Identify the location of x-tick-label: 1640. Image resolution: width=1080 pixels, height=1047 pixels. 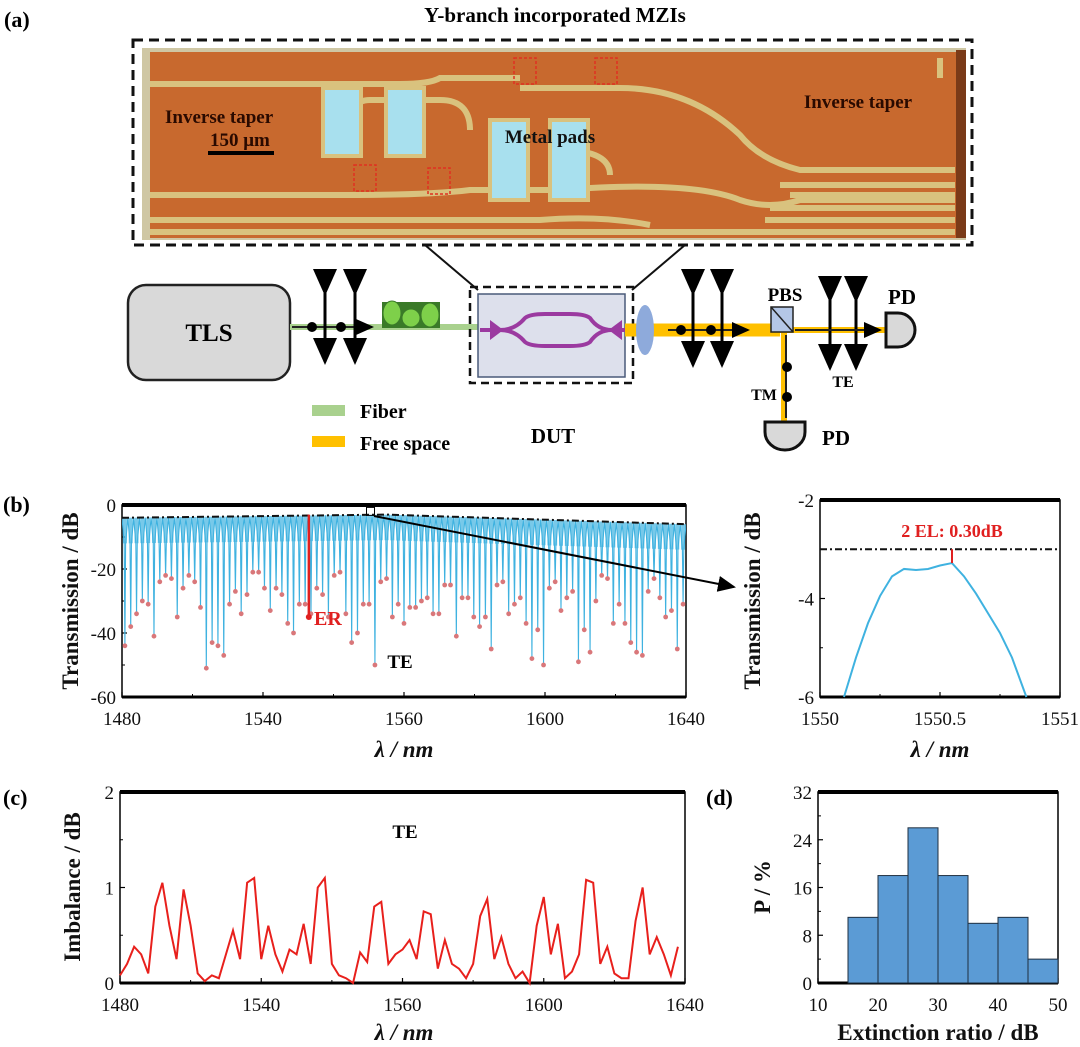
(686, 719).